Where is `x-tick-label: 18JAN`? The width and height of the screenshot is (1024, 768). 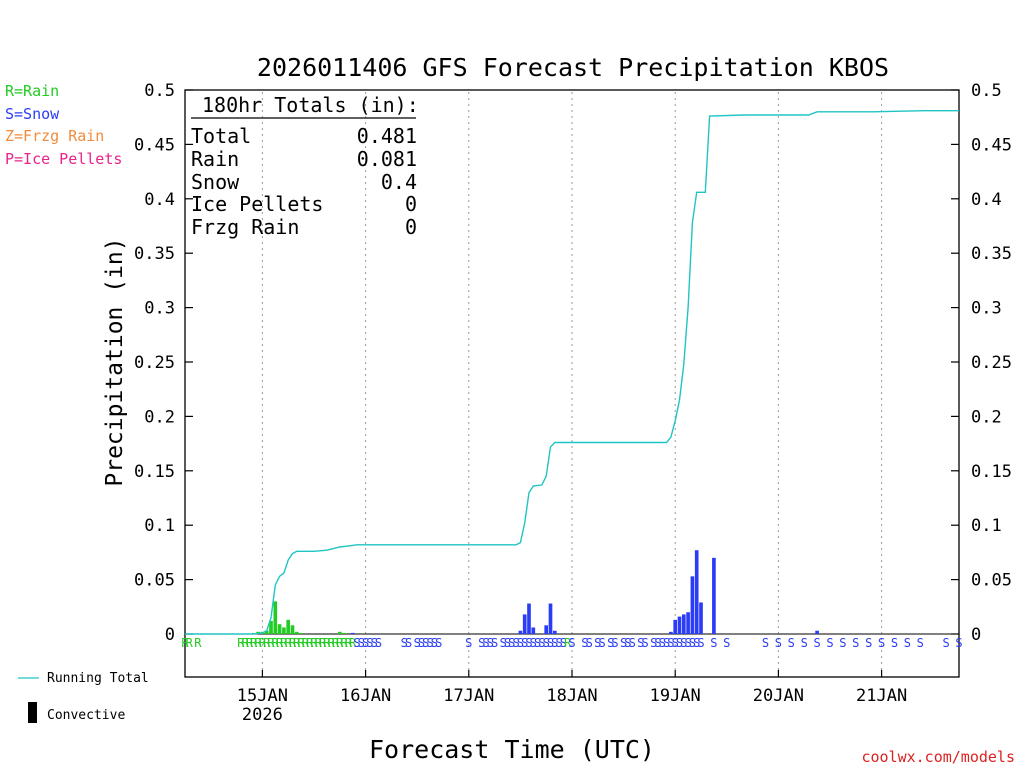
x-tick-label: 18JAN is located at coordinates (571, 696).